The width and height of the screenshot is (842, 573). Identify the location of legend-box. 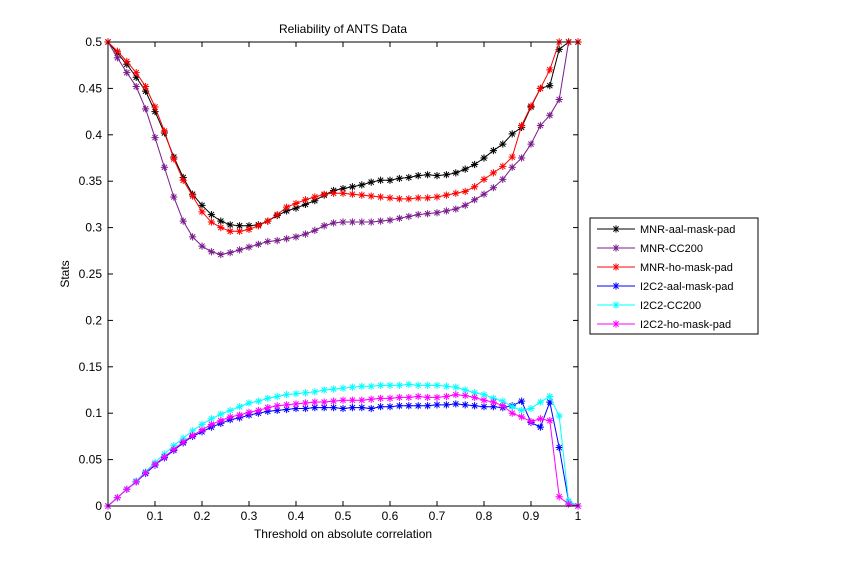
(674, 276).